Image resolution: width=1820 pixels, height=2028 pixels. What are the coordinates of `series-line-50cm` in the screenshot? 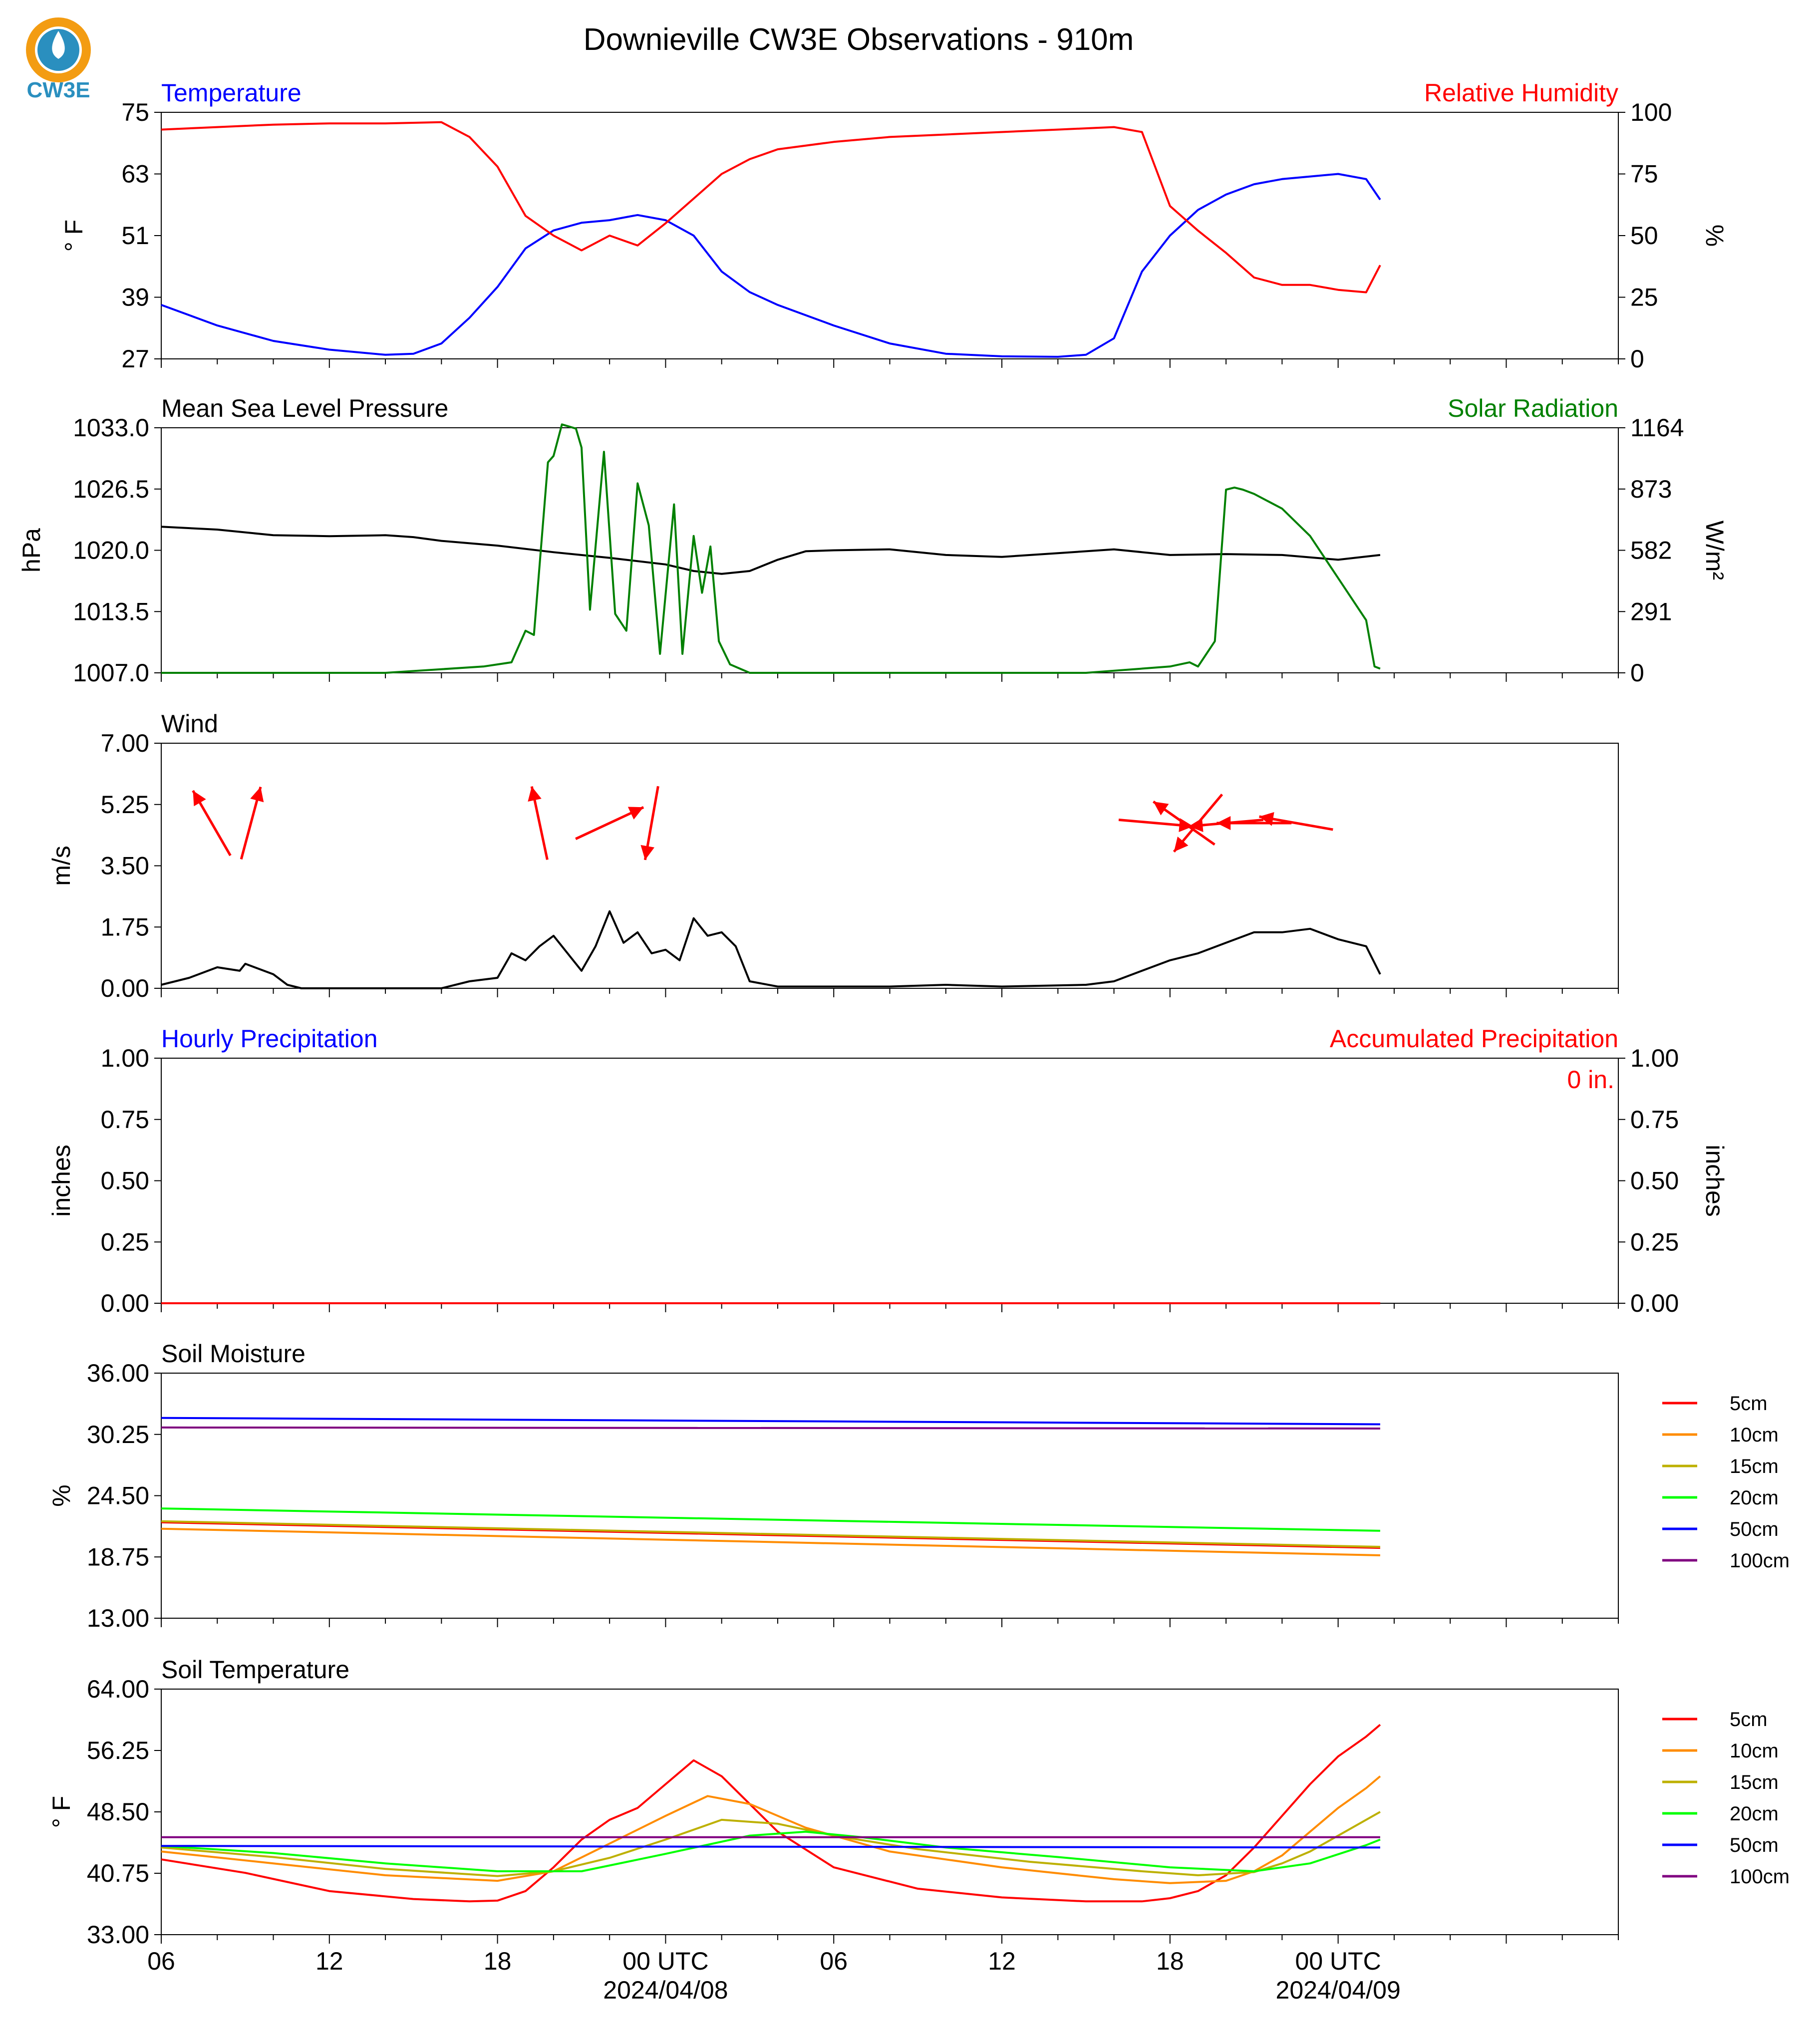 It's located at (770, 1847).